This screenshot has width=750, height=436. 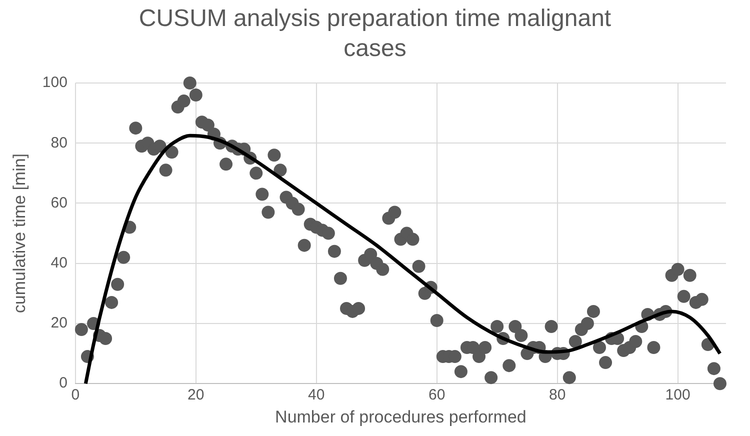 What do you see at coordinates (59, 263) in the screenshot?
I see `y-tick-label: 40` at bounding box center [59, 263].